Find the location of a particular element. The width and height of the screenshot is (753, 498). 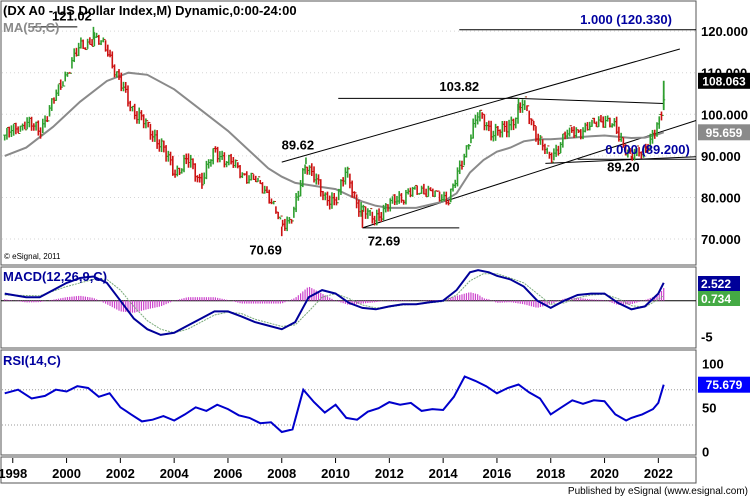

price-y-tick-label: 90.000 is located at coordinates (721, 156).